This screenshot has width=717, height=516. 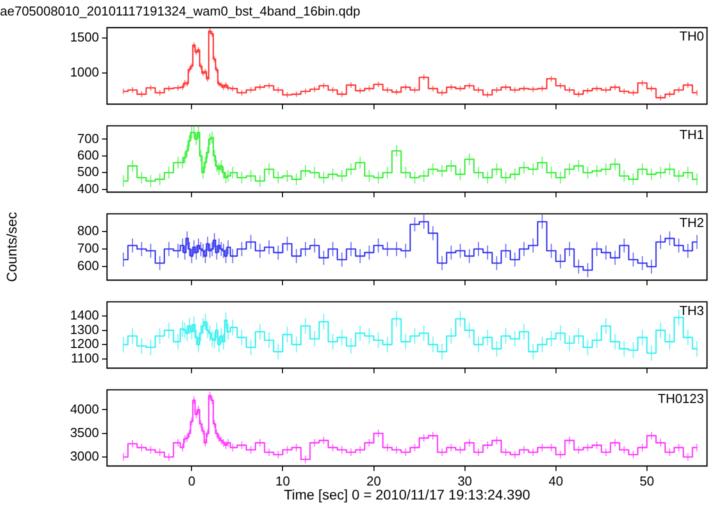 I want to click on annotation: TH0, so click(x=691, y=36).